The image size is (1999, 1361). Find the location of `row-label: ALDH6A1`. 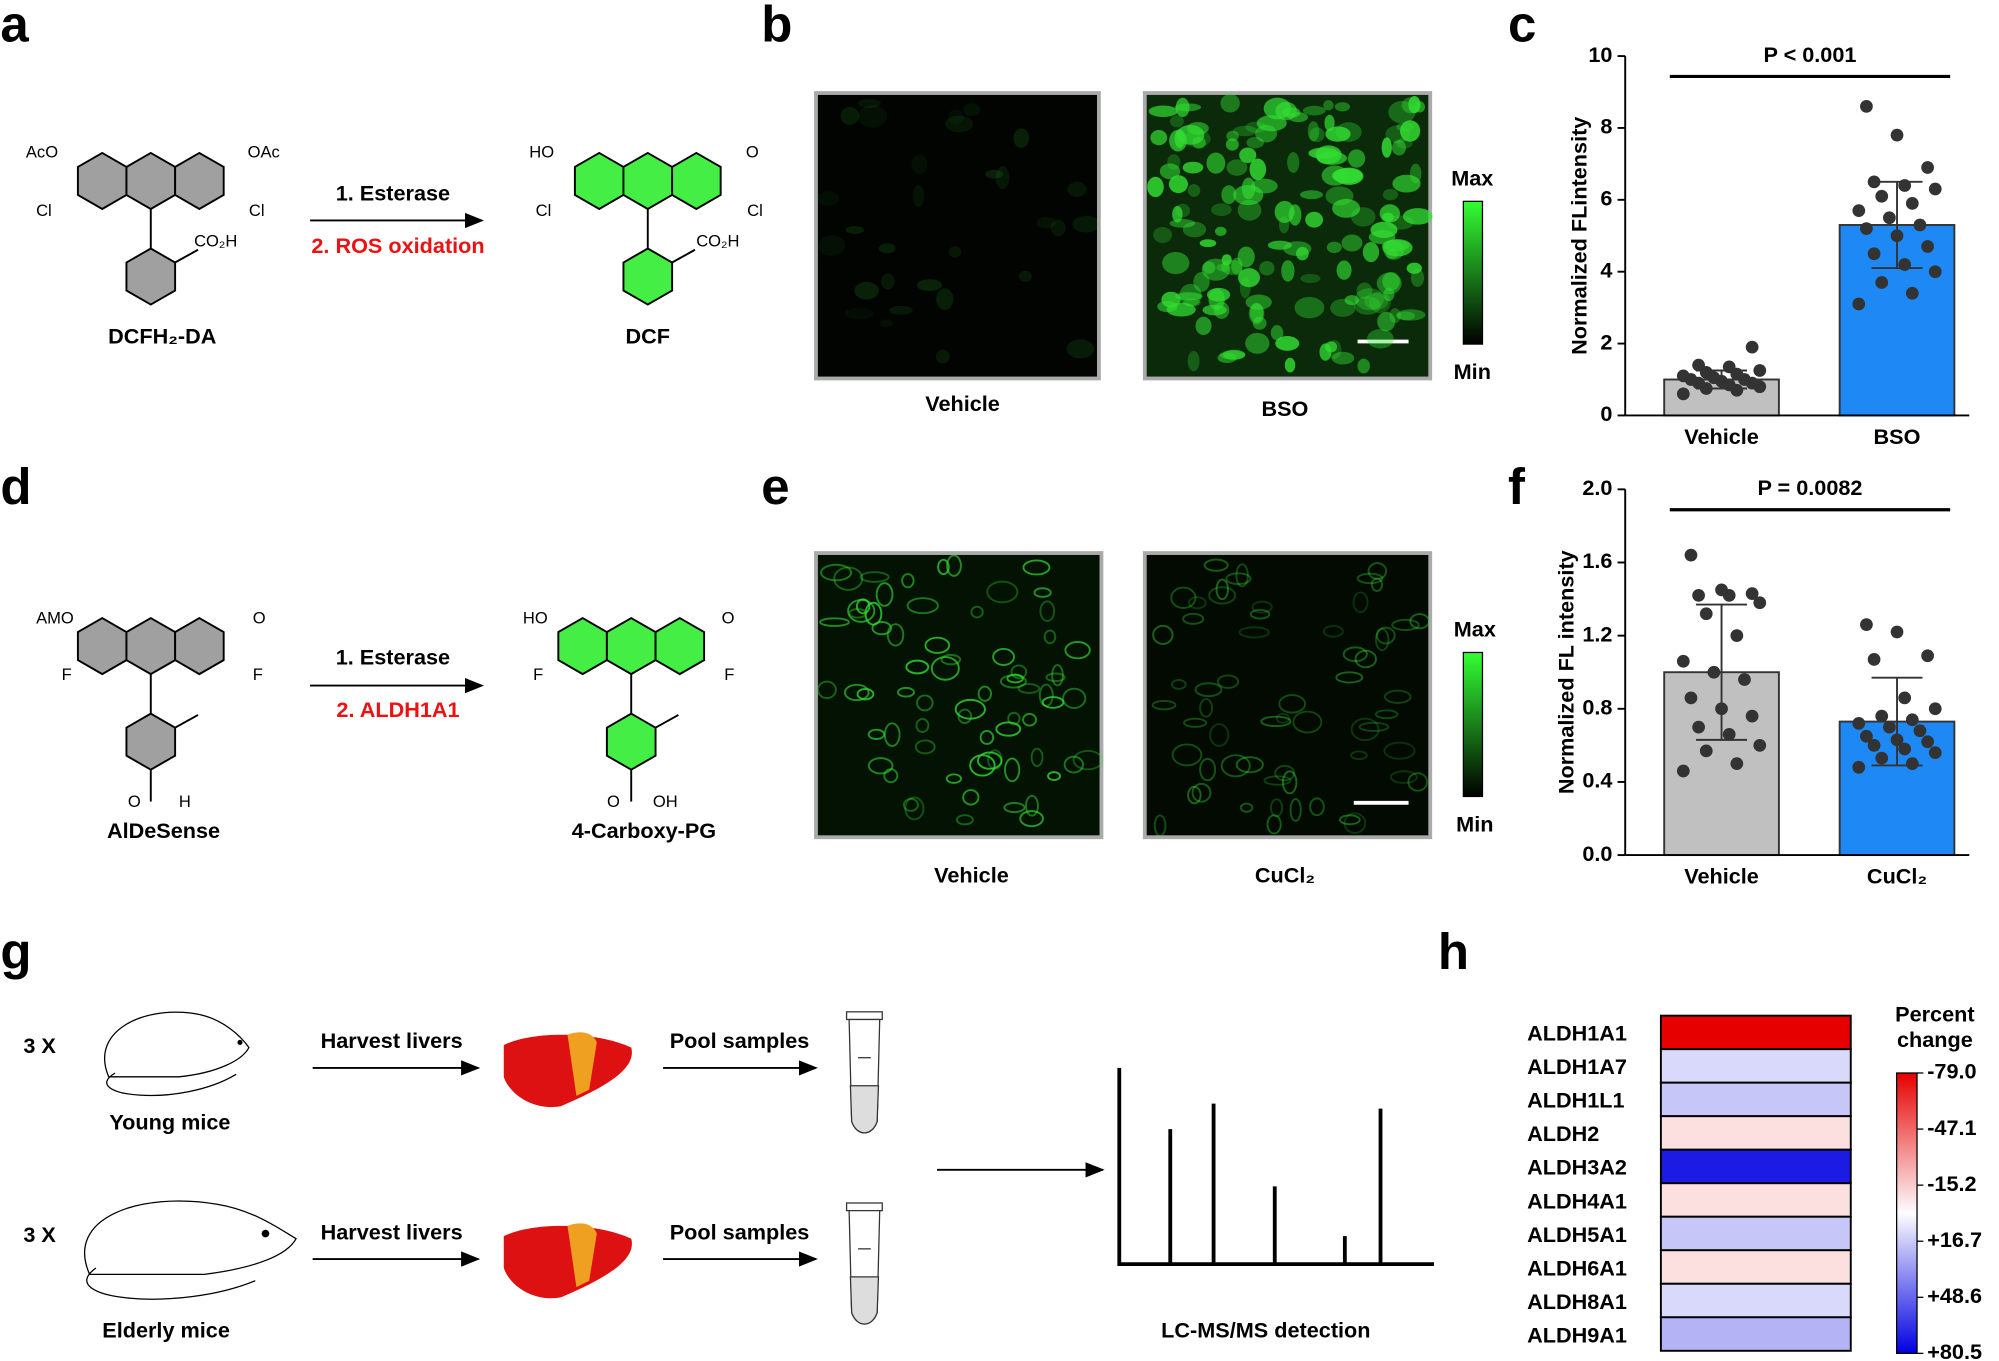

row-label: ALDH6A1 is located at coordinates (1577, 1267).